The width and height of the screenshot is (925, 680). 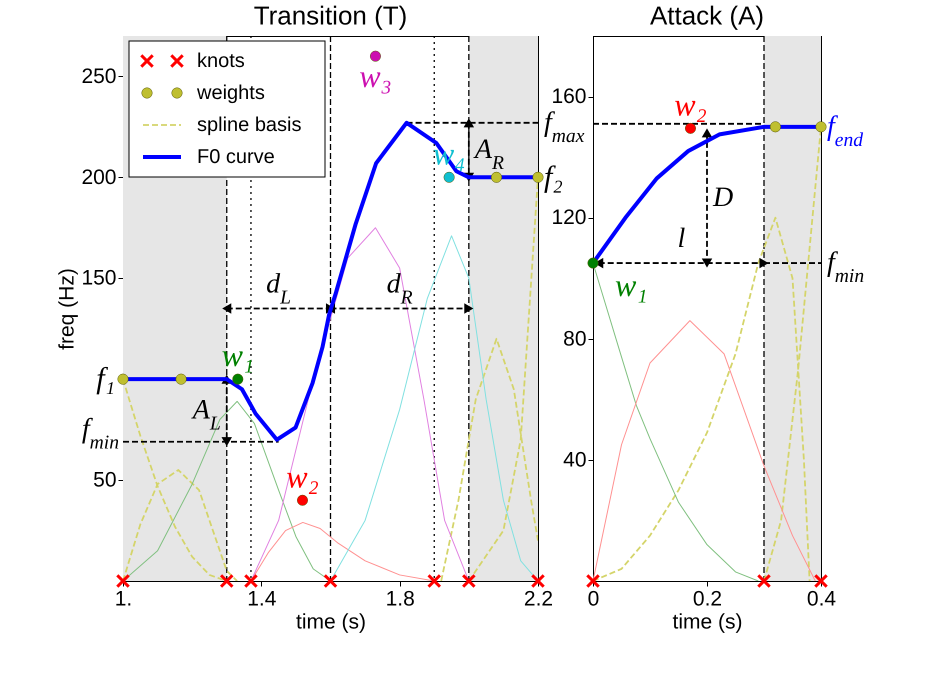 What do you see at coordinates (681, 238) in the screenshot?
I see `series-label: l` at bounding box center [681, 238].